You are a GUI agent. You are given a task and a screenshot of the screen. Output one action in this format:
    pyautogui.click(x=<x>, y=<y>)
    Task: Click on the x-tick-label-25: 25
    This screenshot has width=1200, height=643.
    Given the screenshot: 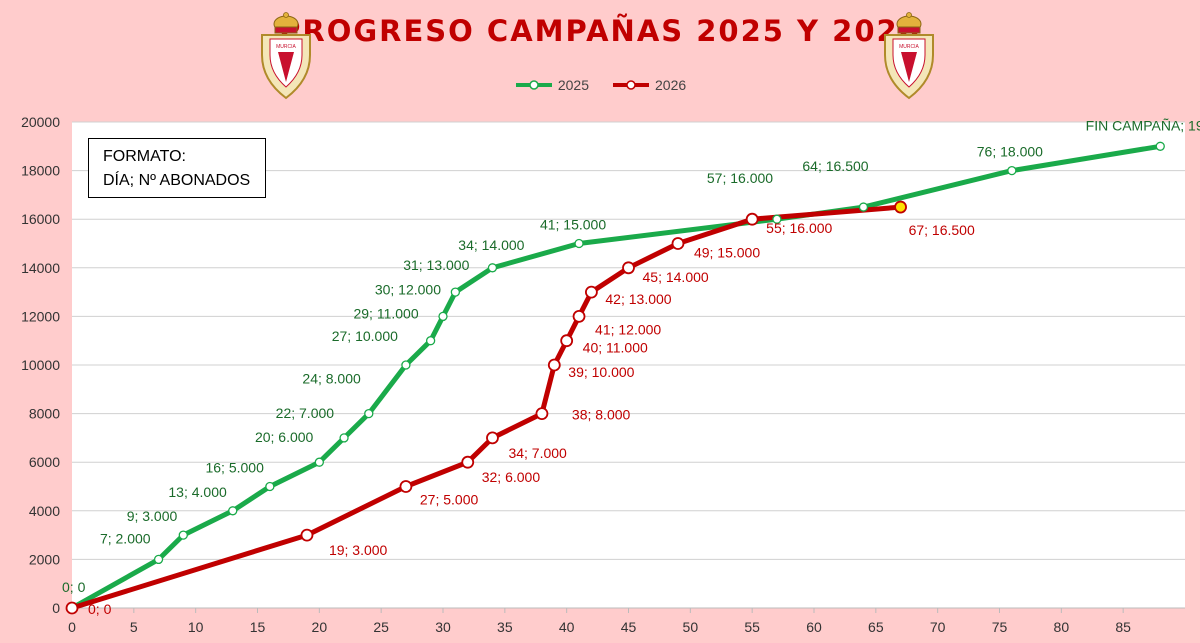 What is the action you would take?
    pyautogui.click(x=381, y=627)
    